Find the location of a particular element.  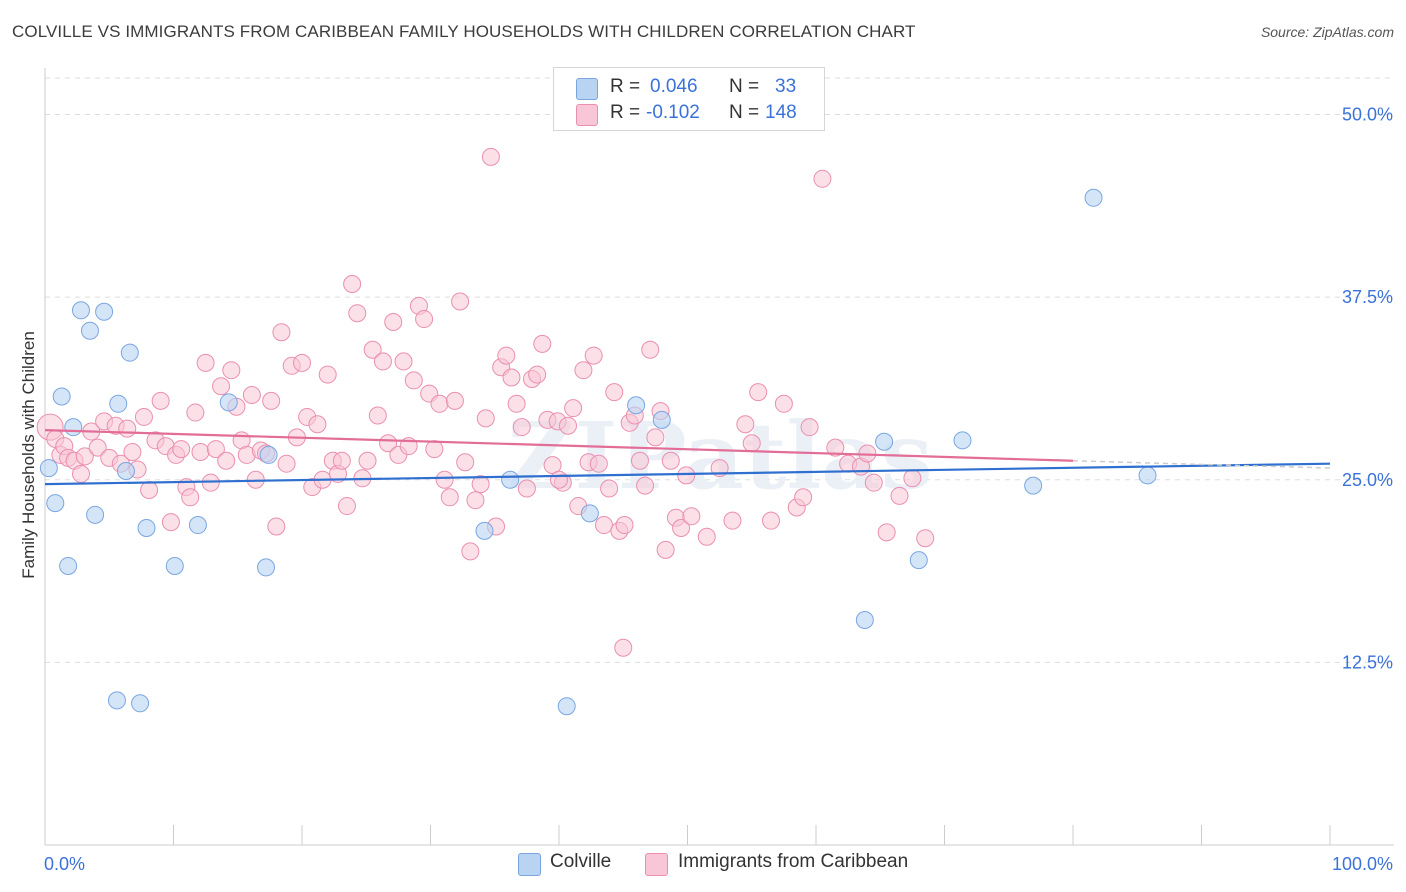

caribbean-trend-line is located at coordinates (559, 445).